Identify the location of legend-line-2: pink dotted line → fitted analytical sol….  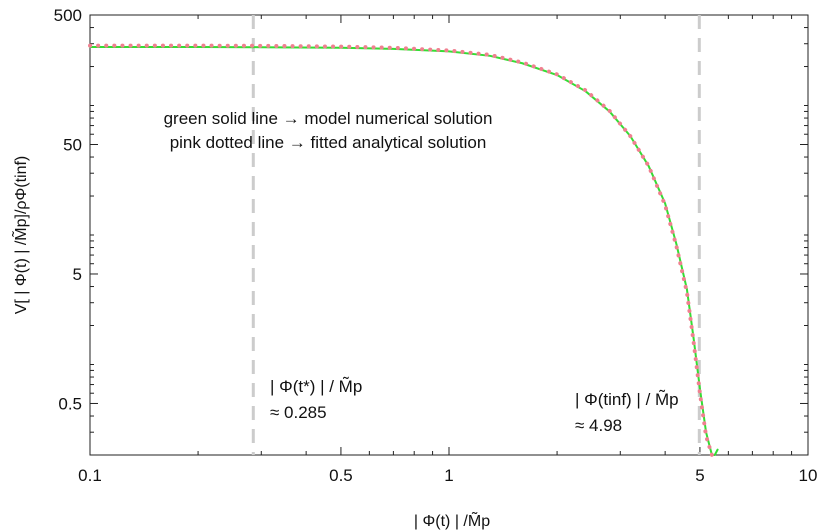
(328, 142).